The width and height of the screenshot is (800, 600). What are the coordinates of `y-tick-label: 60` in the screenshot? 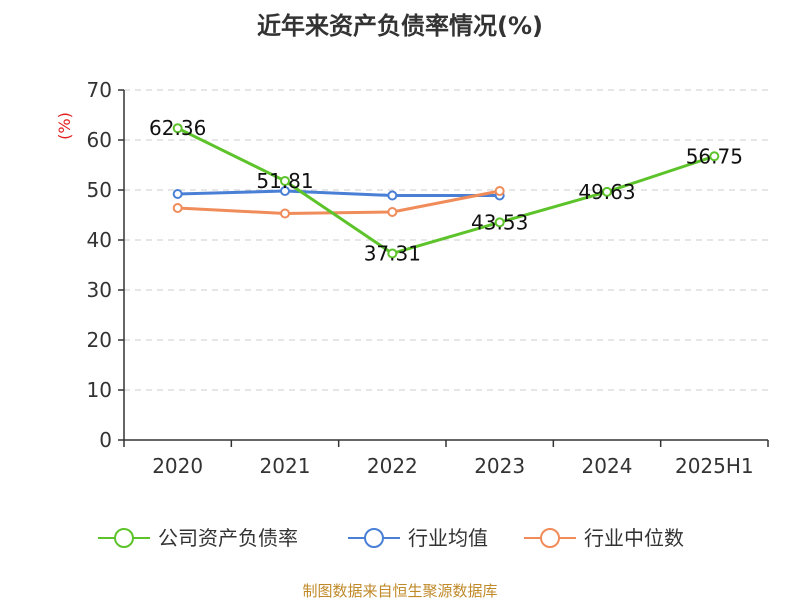 It's located at (99, 140).